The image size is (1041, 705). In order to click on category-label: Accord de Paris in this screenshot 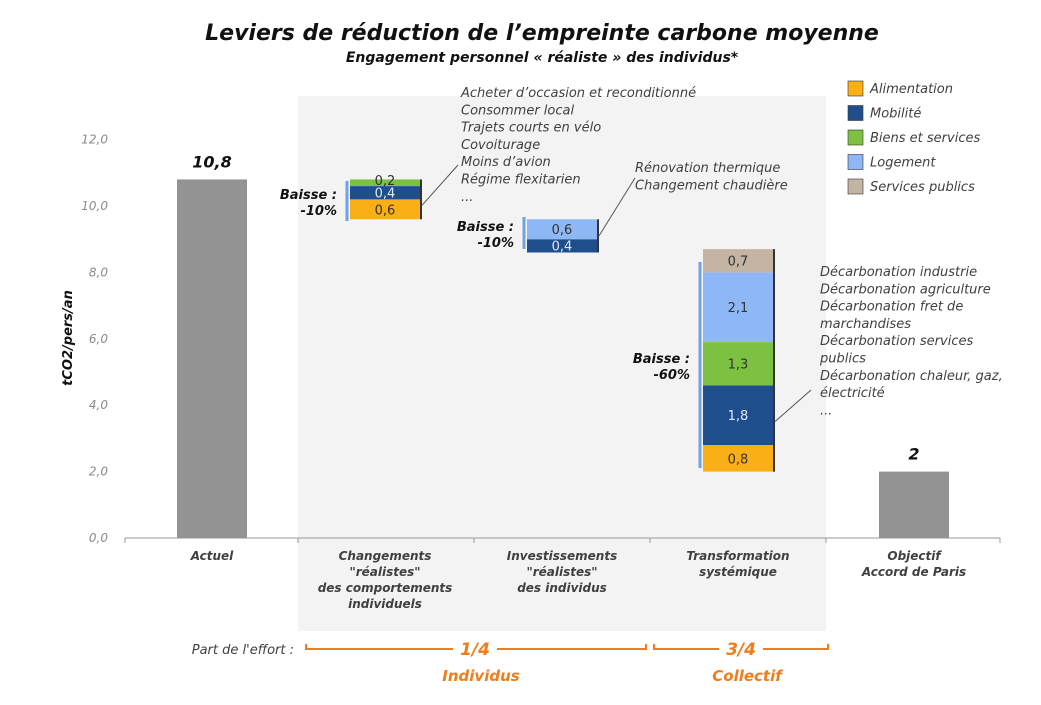, I will do `click(913, 572)`.